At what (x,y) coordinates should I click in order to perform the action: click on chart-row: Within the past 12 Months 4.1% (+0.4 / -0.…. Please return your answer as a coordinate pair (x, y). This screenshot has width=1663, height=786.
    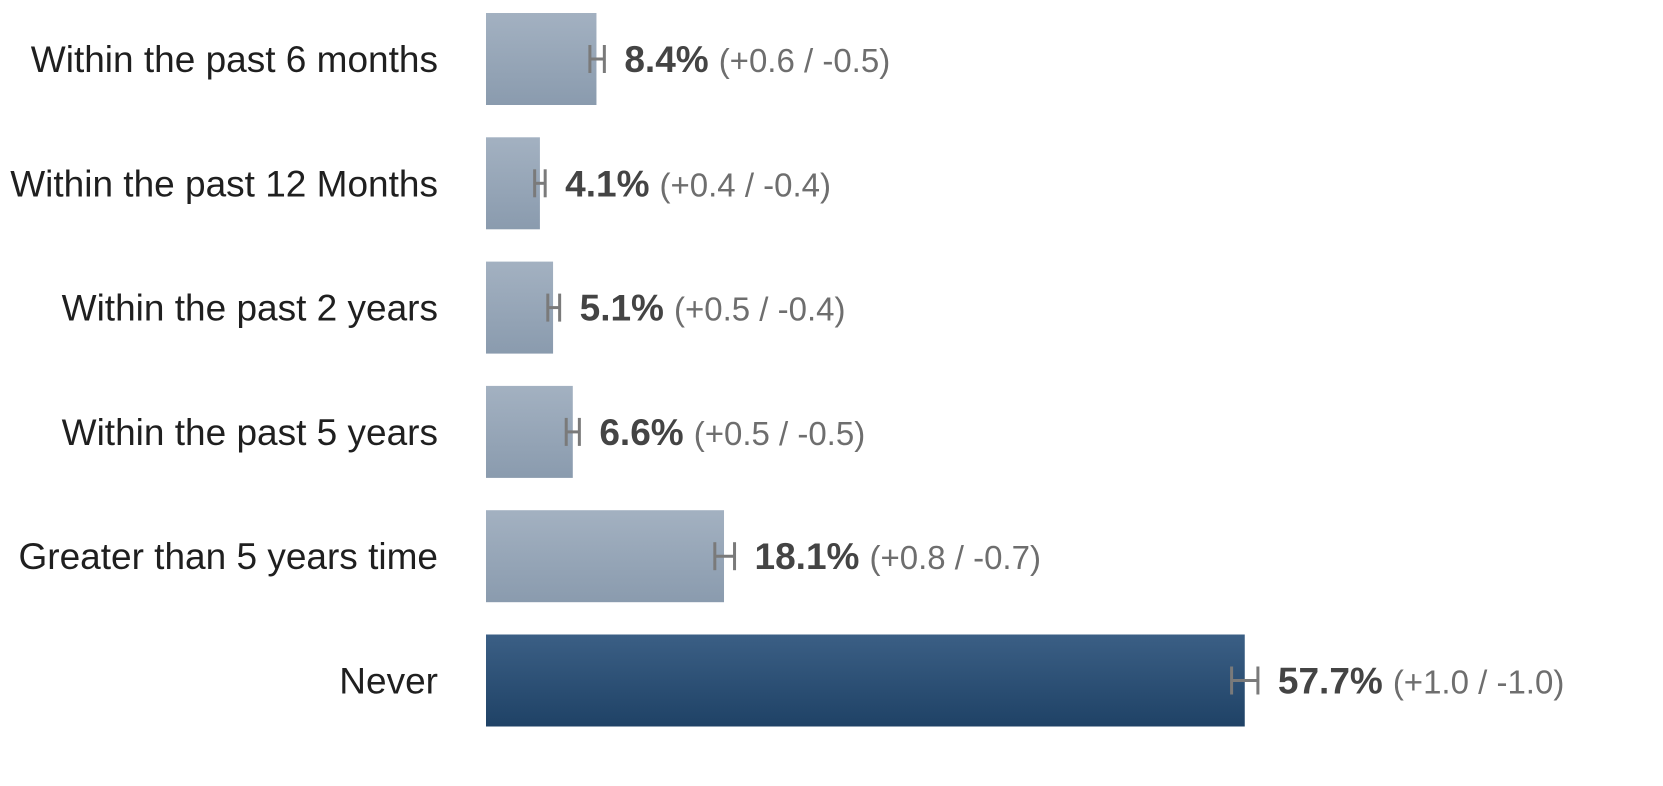
    Looking at the image, I should click on (420, 183).